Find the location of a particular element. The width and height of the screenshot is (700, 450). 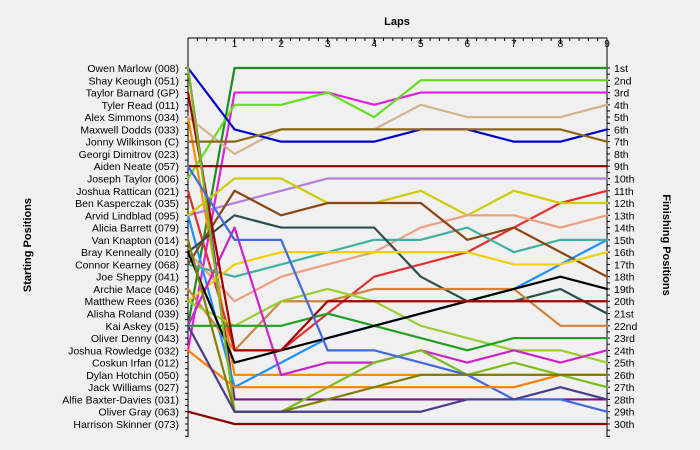

starting-position-driver-label: Oliver Gray (063) is located at coordinates (138, 413).